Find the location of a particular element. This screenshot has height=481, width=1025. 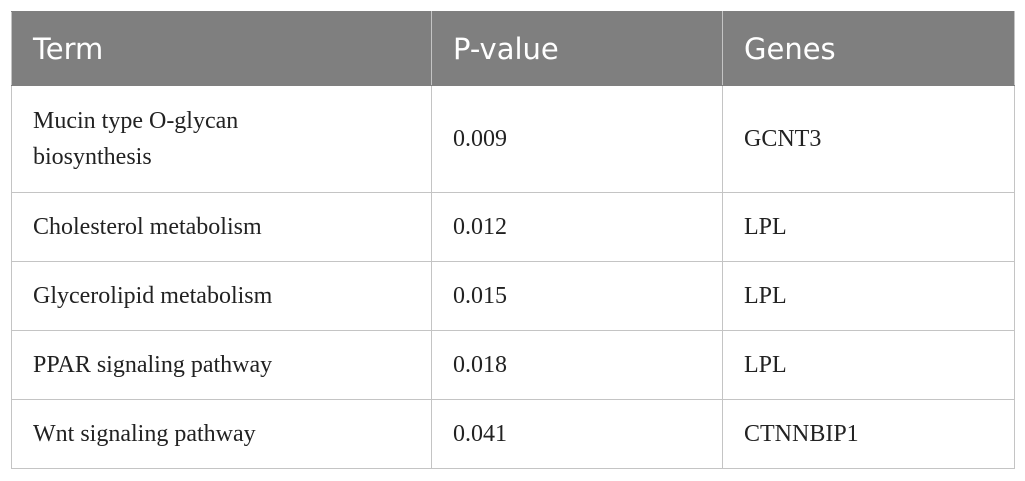

table-cell: 0.012 is located at coordinates (577, 227).